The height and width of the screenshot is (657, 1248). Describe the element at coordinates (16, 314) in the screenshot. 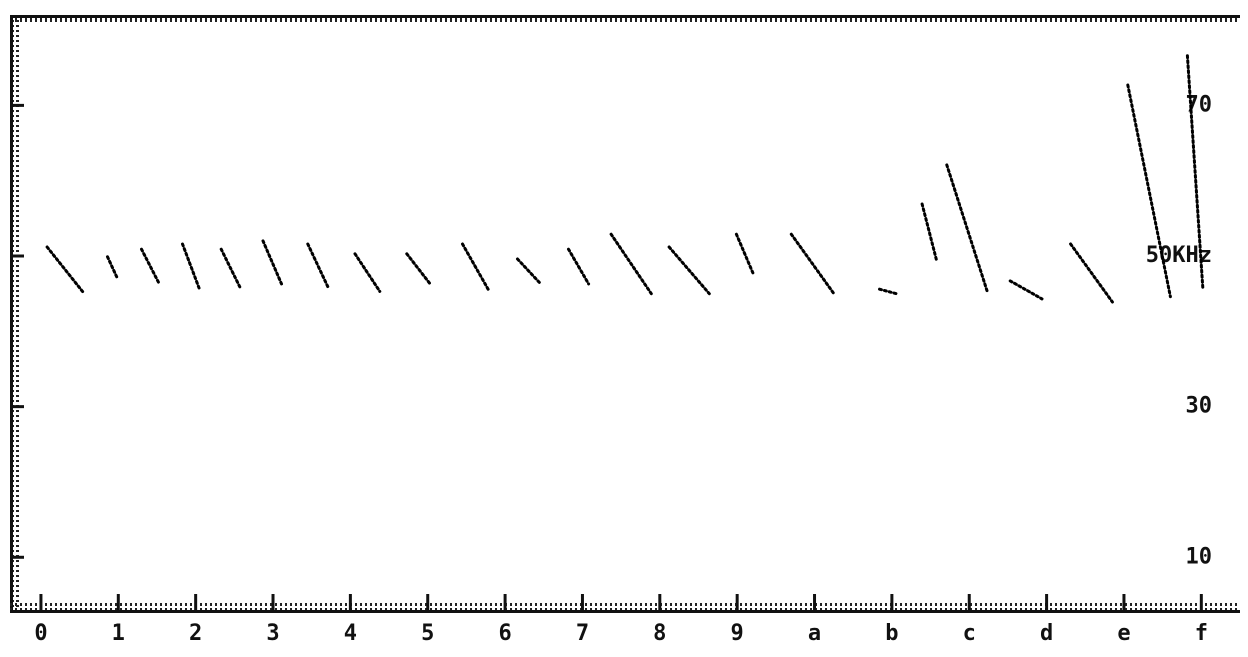

I see `left-ruler` at that location.